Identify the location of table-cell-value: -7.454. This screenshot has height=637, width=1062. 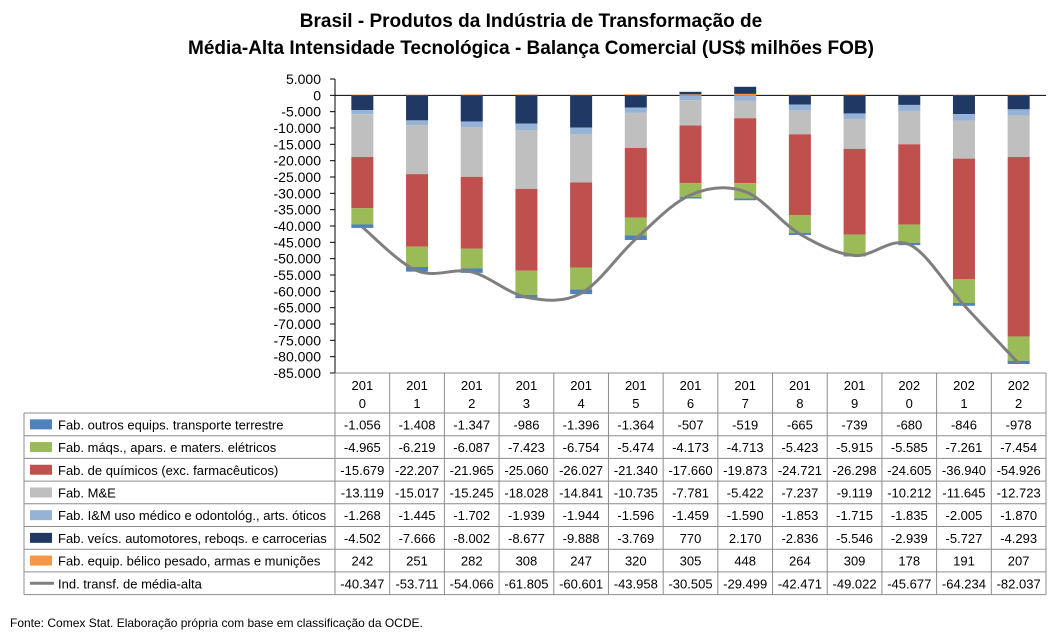
(1018, 447).